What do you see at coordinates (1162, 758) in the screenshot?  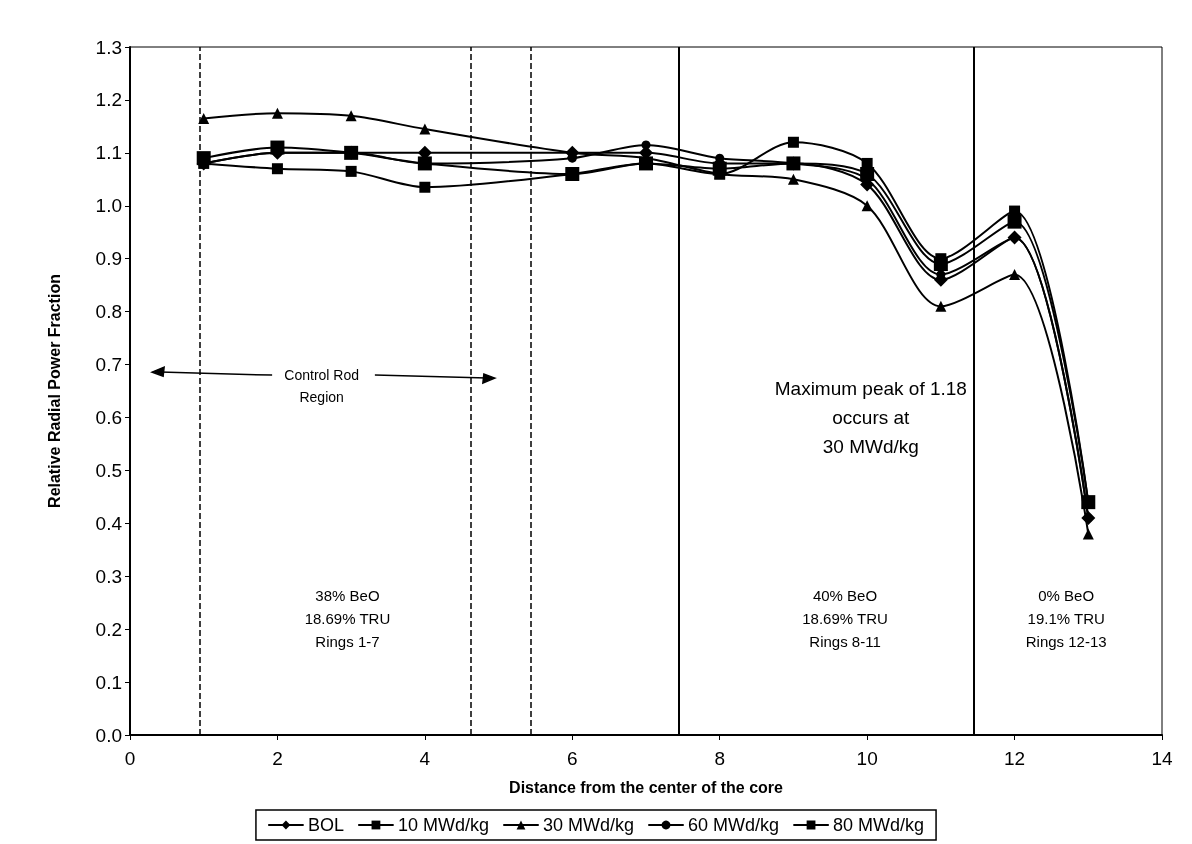 I see `x-tick-label: 14` at bounding box center [1162, 758].